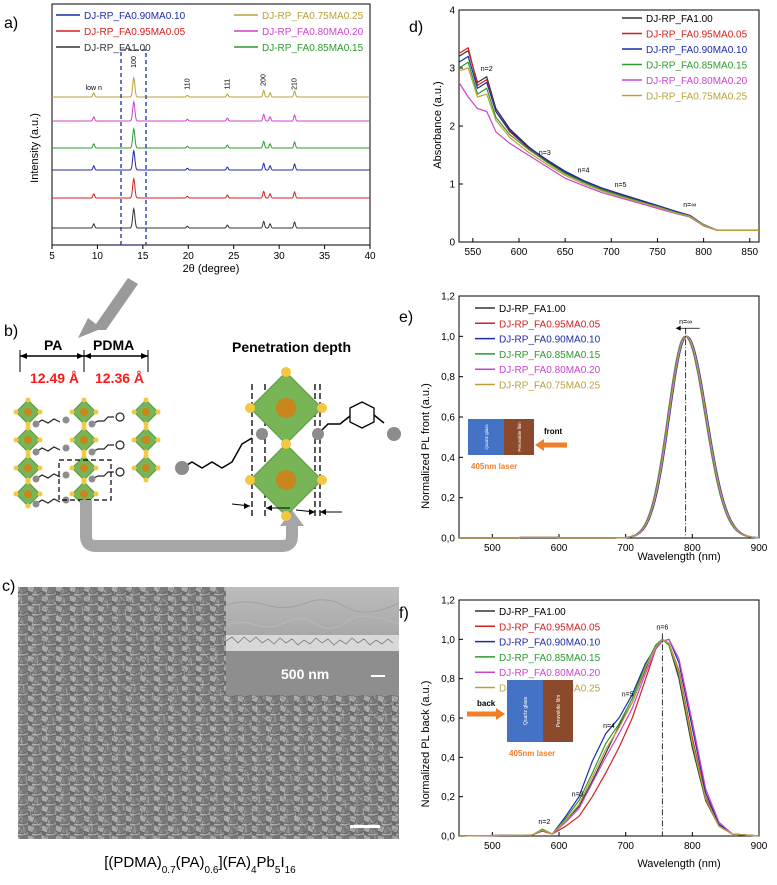  What do you see at coordinates (8, 586) in the screenshot?
I see `panel-label-c: c)` at bounding box center [8, 586].